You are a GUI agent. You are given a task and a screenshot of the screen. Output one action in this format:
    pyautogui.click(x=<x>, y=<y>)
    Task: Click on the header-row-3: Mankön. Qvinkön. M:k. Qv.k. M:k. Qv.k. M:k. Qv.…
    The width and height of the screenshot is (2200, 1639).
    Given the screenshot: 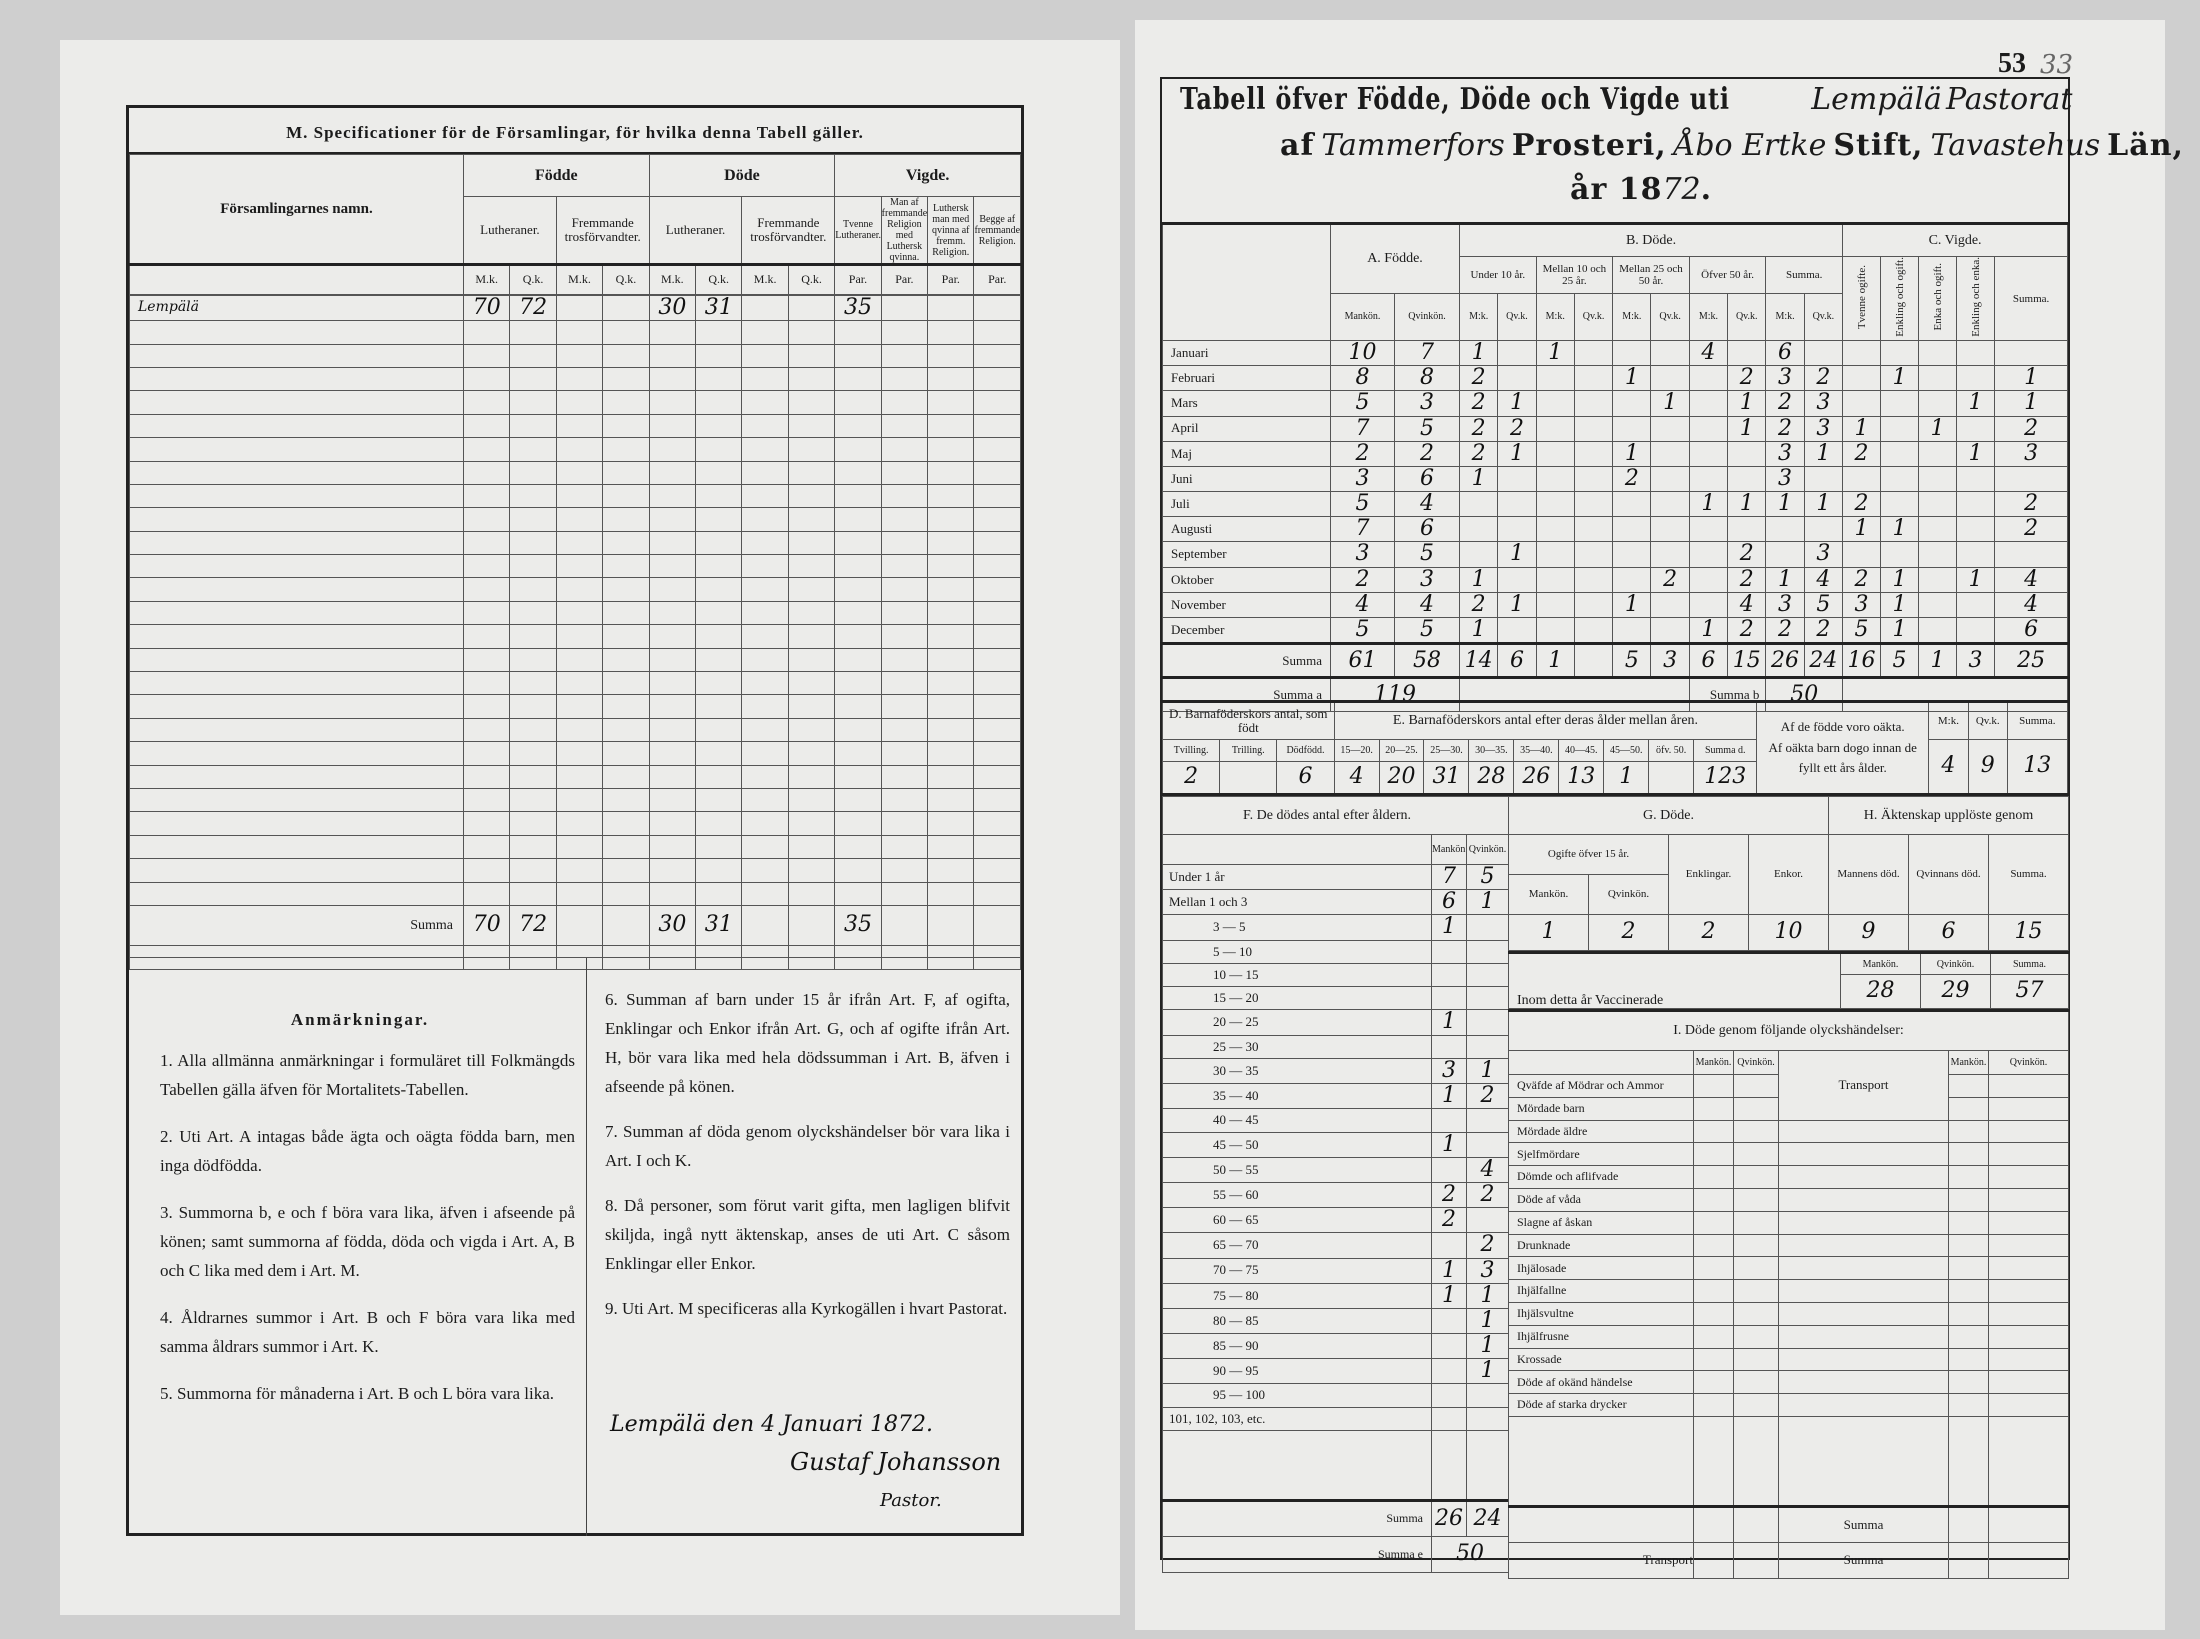 What is the action you would take?
    pyautogui.click(x=1615, y=316)
    